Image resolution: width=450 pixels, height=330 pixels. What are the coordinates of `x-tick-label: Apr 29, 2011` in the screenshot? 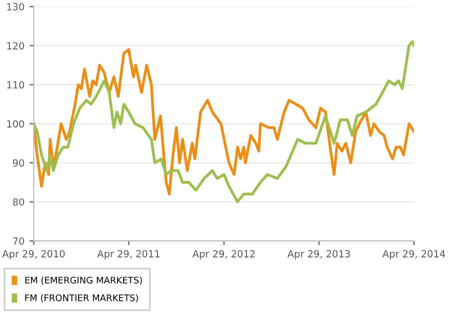 It's located at (128, 255).